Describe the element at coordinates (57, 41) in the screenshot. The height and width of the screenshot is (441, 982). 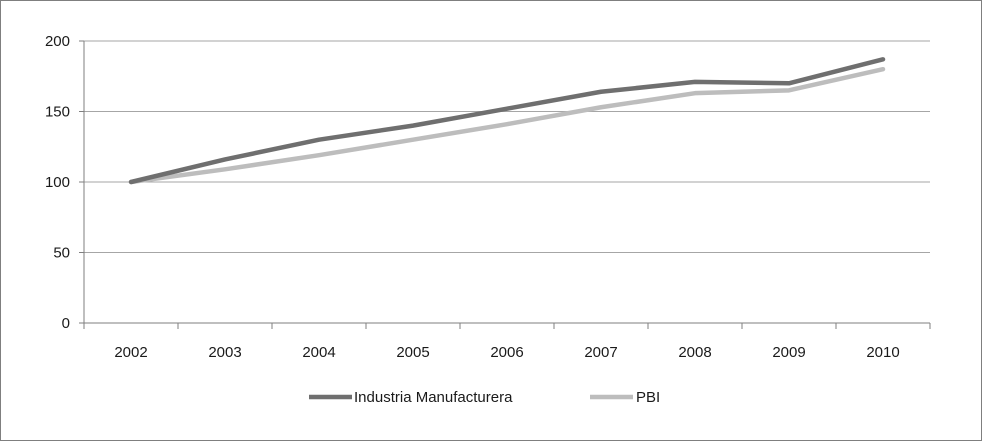
I see `y-tick-label: 200` at that location.